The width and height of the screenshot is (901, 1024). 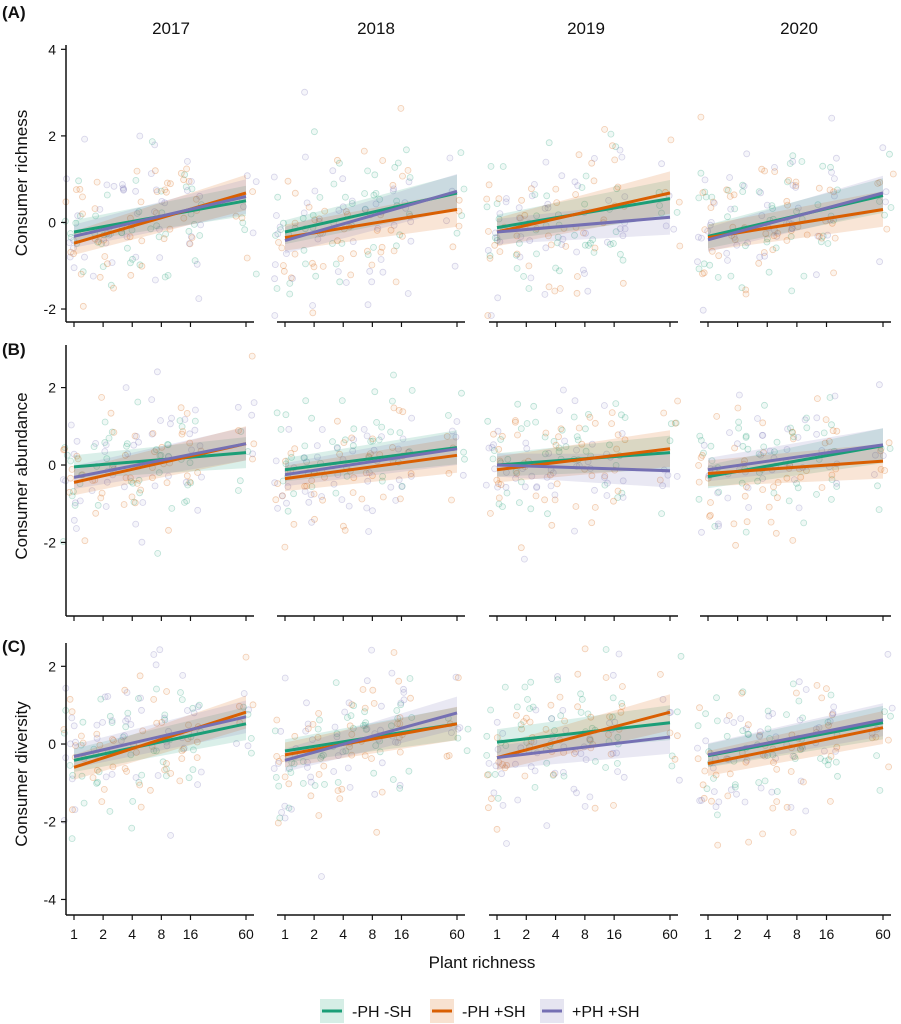 What do you see at coordinates (50, 309) in the screenshot?
I see `y-tick-label: -2` at bounding box center [50, 309].